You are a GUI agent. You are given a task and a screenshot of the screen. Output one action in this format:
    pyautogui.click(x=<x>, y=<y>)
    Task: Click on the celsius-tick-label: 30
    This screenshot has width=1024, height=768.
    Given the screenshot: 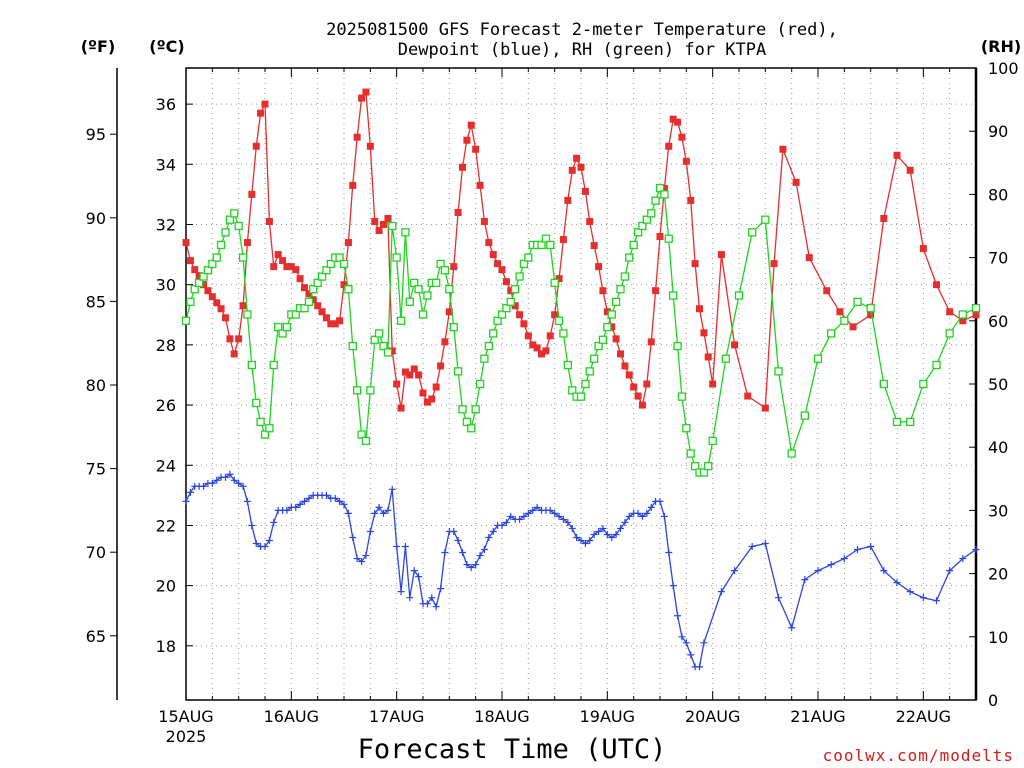 What is the action you would take?
    pyautogui.click(x=166, y=285)
    